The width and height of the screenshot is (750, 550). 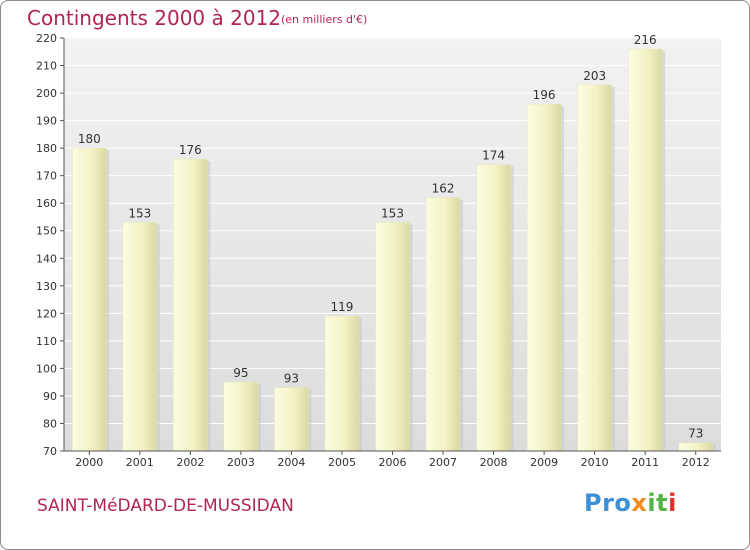 What do you see at coordinates (645, 40) in the screenshot?
I see `data-label: 216` at bounding box center [645, 40].